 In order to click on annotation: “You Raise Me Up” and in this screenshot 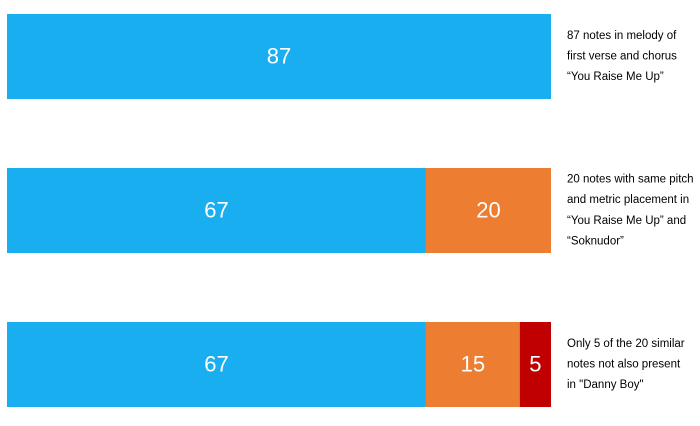, I will do `click(626, 221)`.